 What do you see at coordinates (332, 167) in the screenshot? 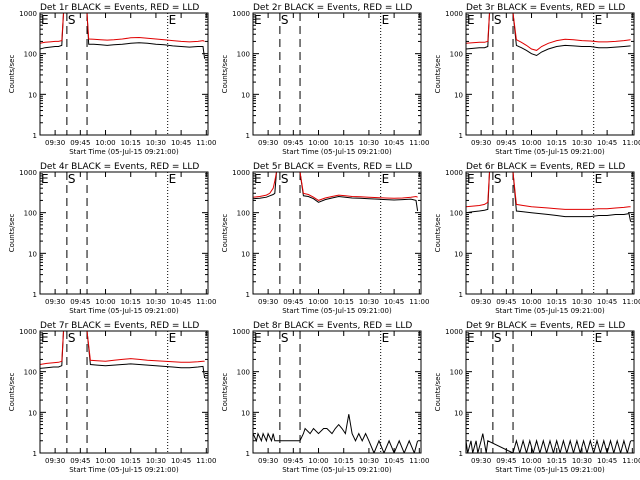
I see `panel-title: Det 5r BLACK = Events, RED = LLD` at bounding box center [332, 167].